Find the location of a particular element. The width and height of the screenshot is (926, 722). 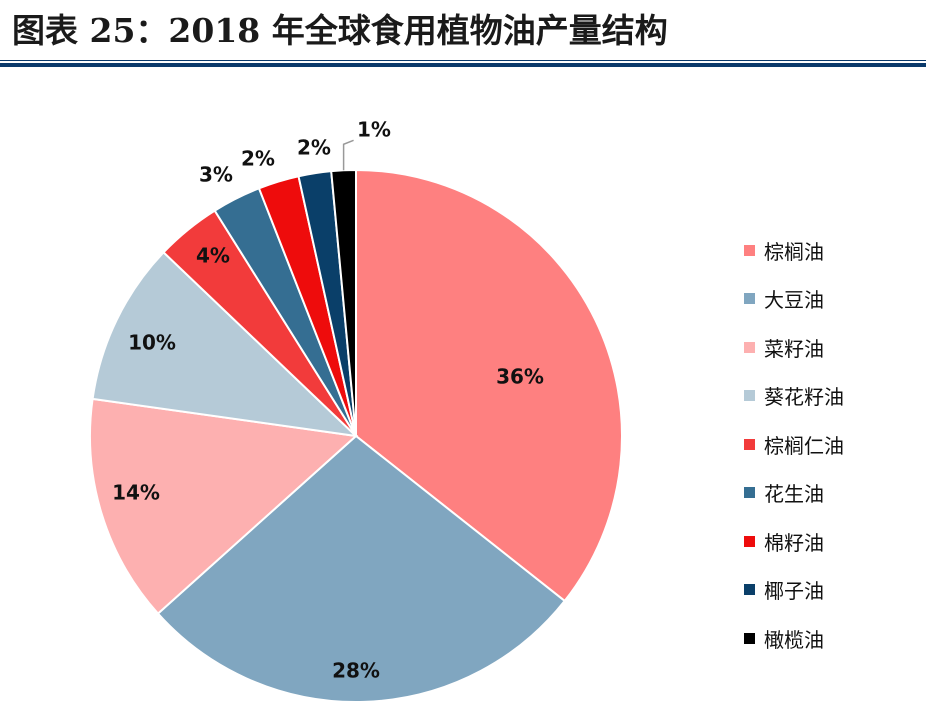

legend-item-5: 棕榈仁油 is located at coordinates (834, 444).